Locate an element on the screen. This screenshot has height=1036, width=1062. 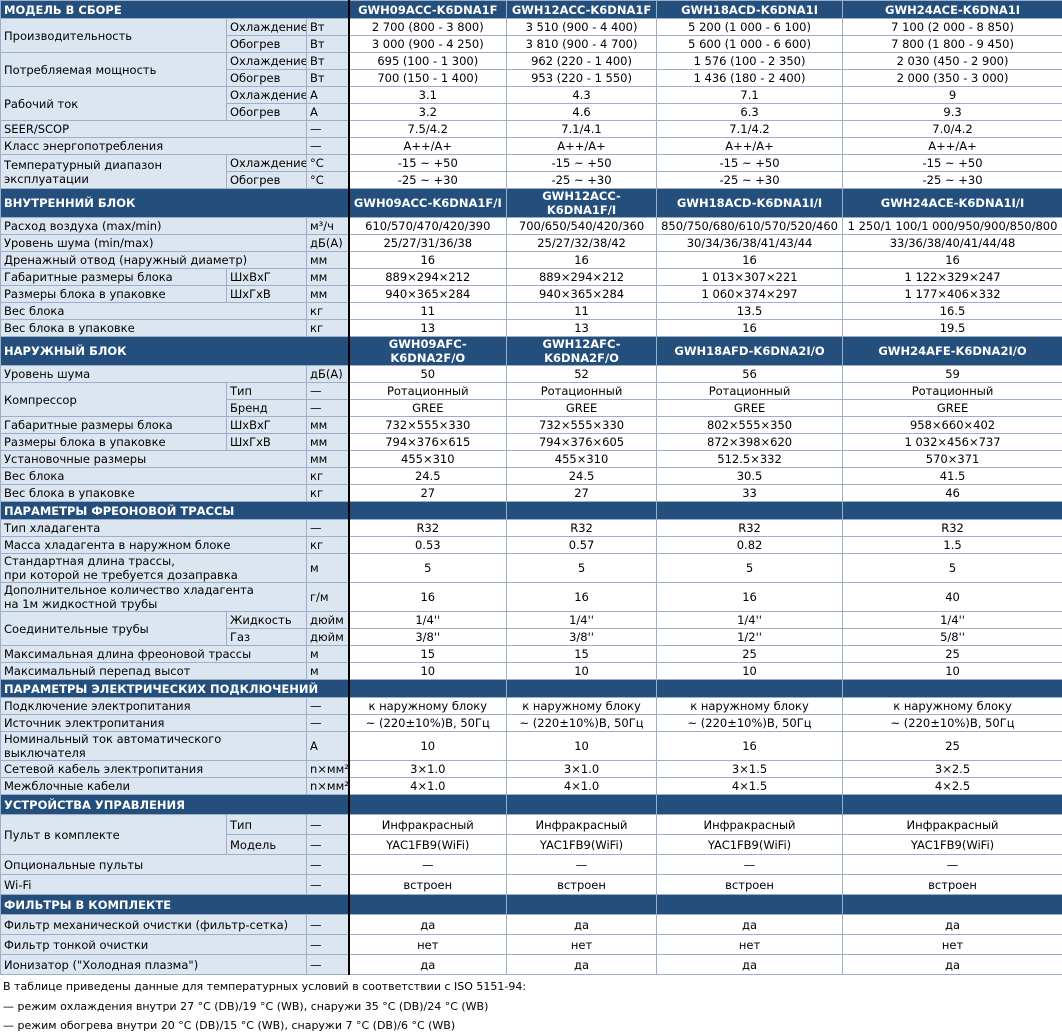
row-label: Соединительные трубы is located at coordinates (114, 629).